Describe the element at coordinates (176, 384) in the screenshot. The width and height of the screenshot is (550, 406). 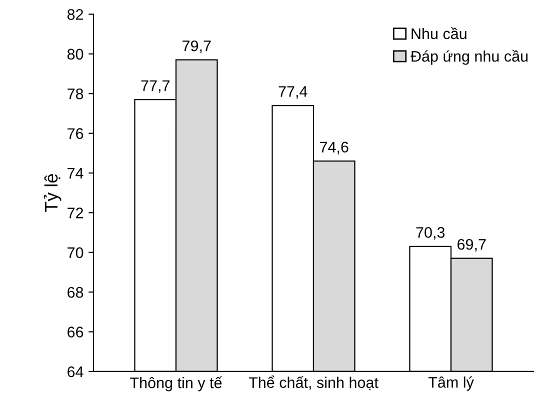
I see `x-tick-label: Thông tin y tế` at that location.